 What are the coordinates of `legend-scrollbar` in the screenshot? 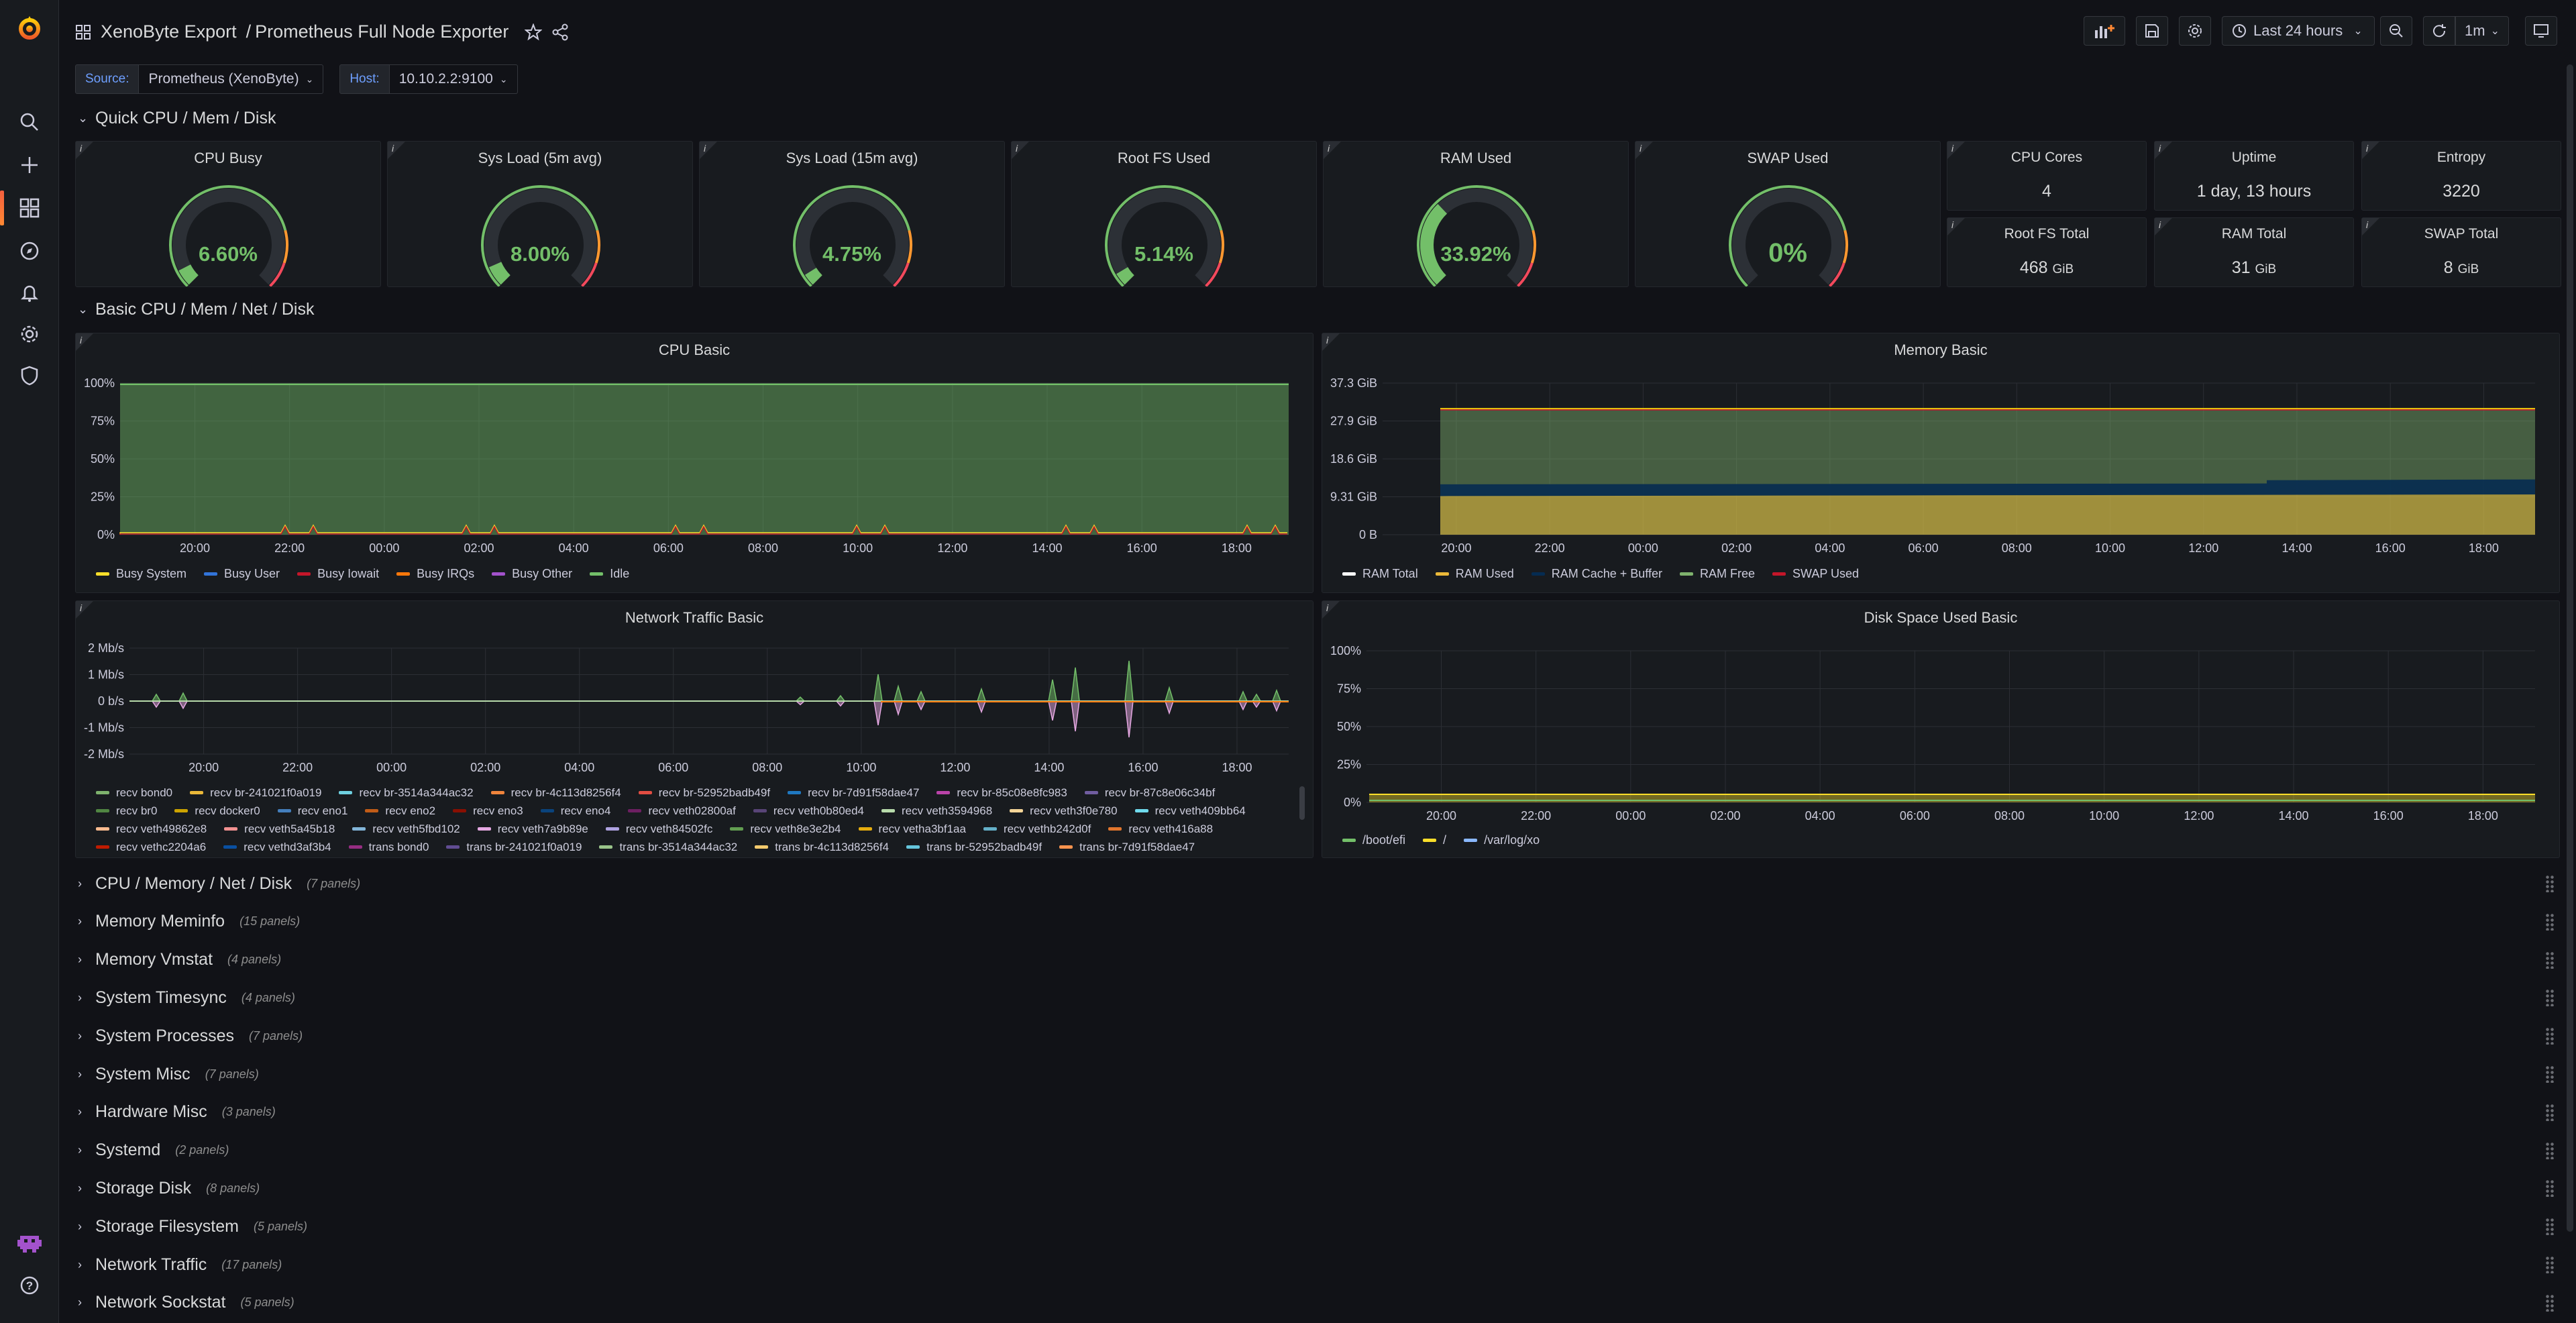 It's located at (1302, 803).